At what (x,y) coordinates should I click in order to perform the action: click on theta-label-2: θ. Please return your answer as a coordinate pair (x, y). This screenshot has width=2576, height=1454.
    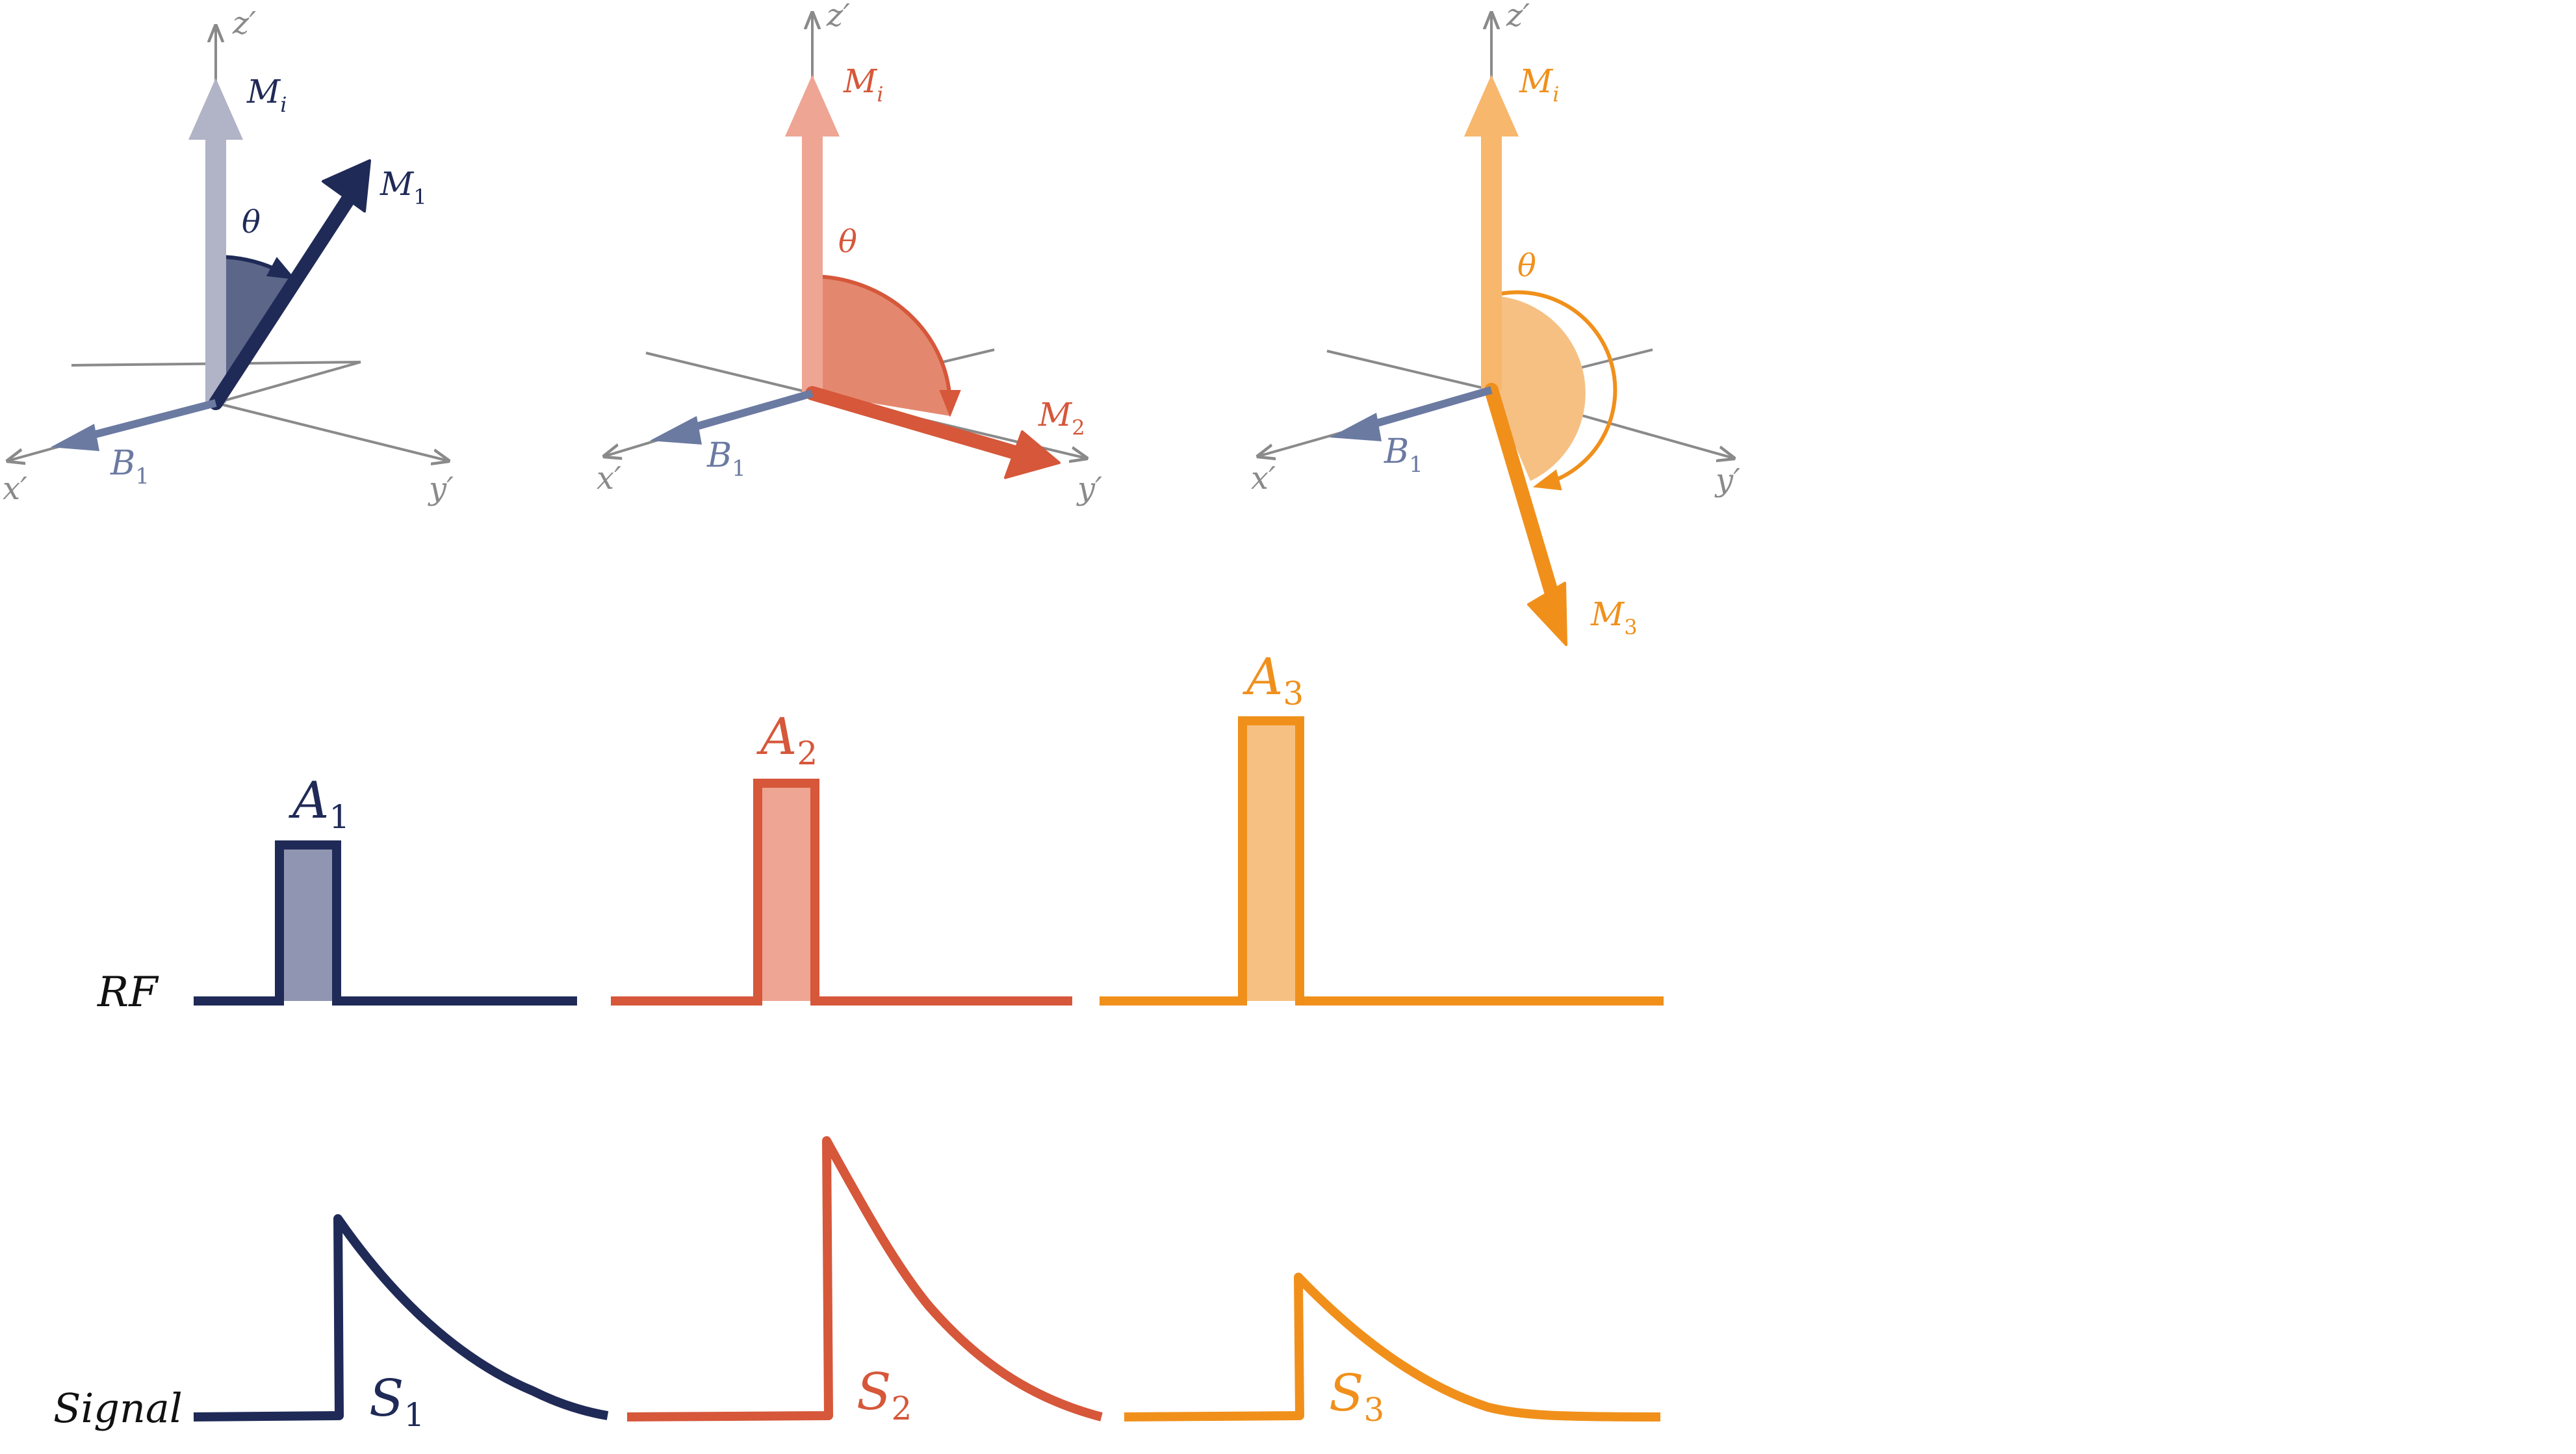
    Looking at the image, I should click on (848, 242).